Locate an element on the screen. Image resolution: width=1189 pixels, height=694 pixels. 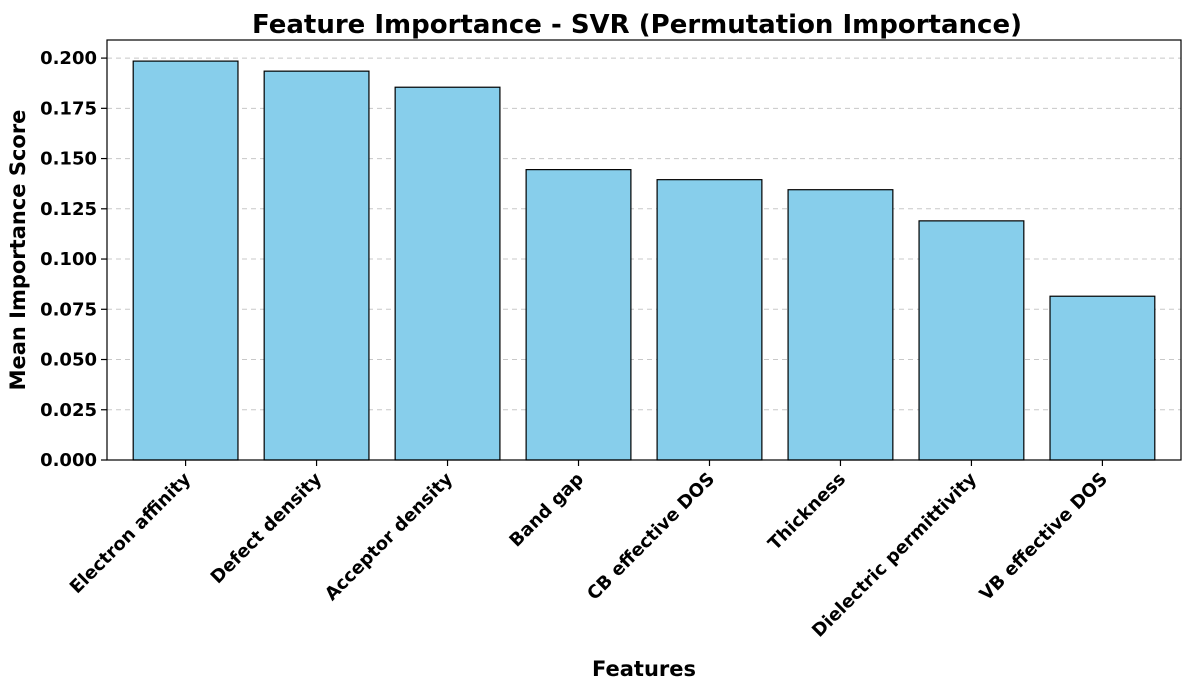
x-tick-label: Acceptor density is located at coordinates (389, 536).